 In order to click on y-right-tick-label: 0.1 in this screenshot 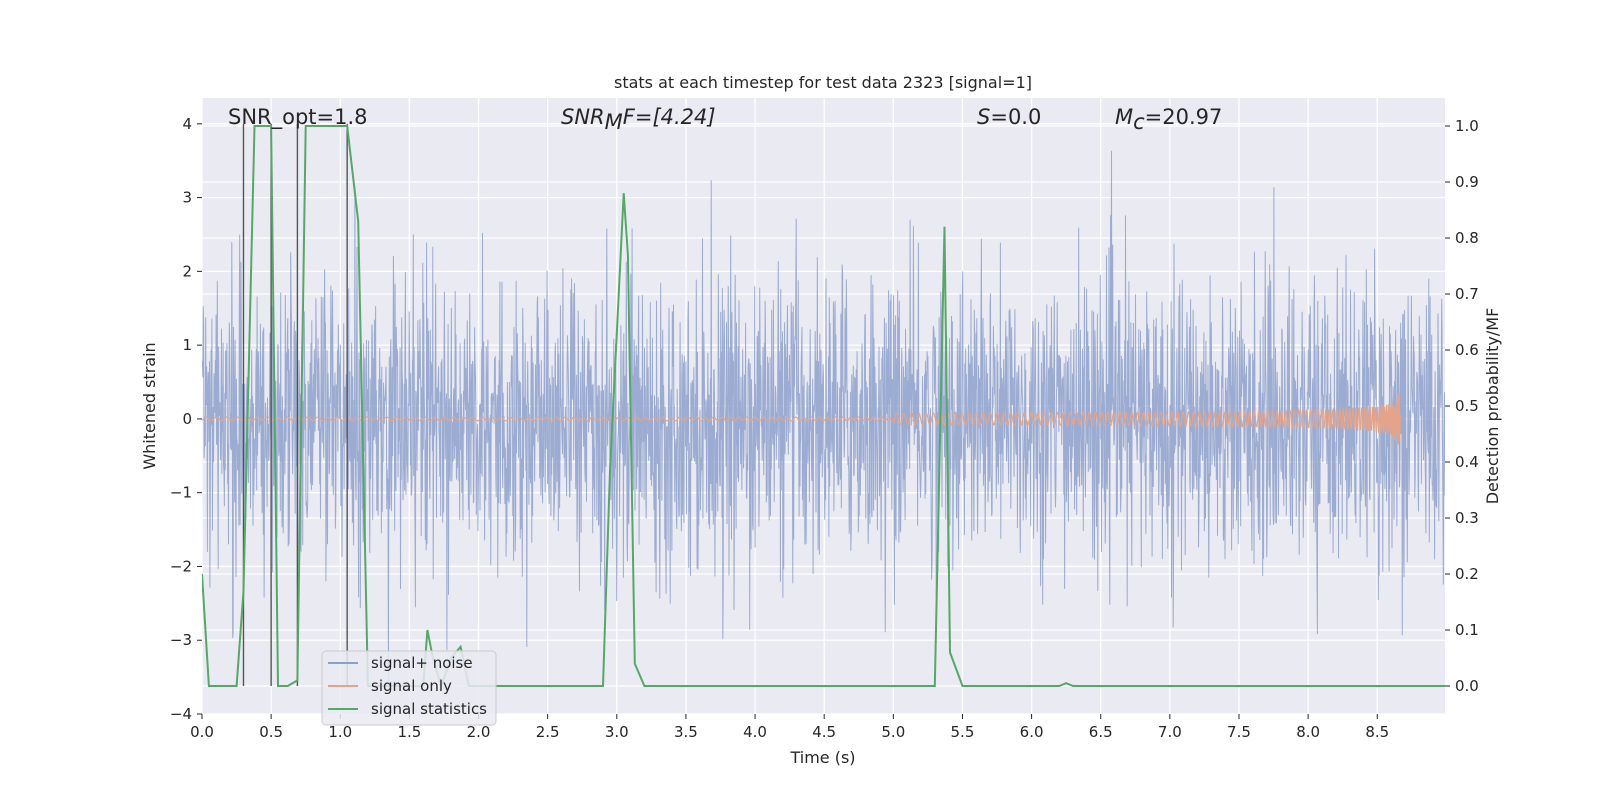, I will do `click(1467, 630)`.